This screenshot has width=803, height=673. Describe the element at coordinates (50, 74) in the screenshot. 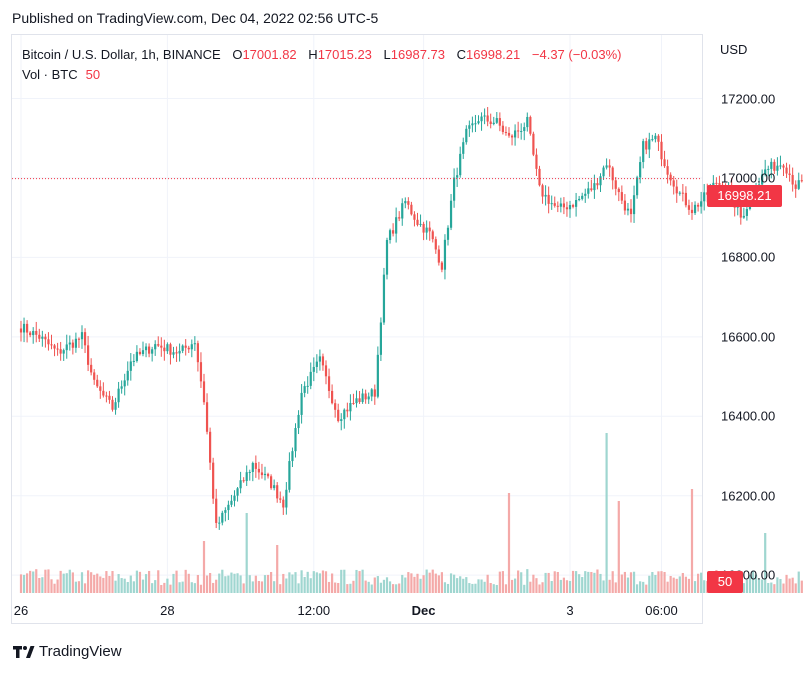

I see `volume-label: Vol · BTC` at that location.